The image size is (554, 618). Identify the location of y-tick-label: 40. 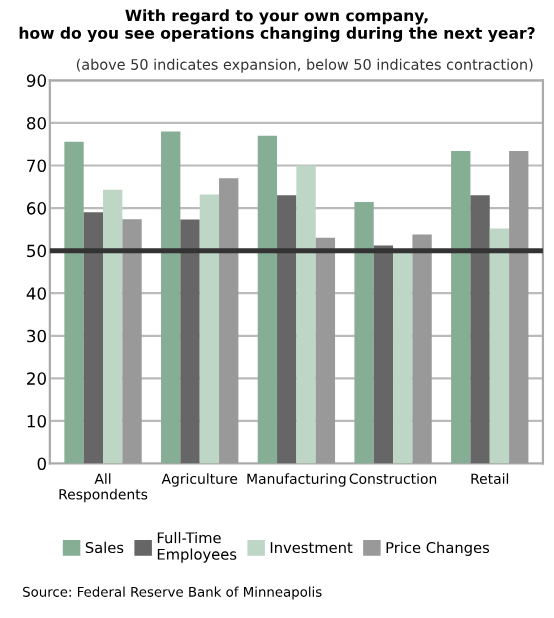
(36, 293).